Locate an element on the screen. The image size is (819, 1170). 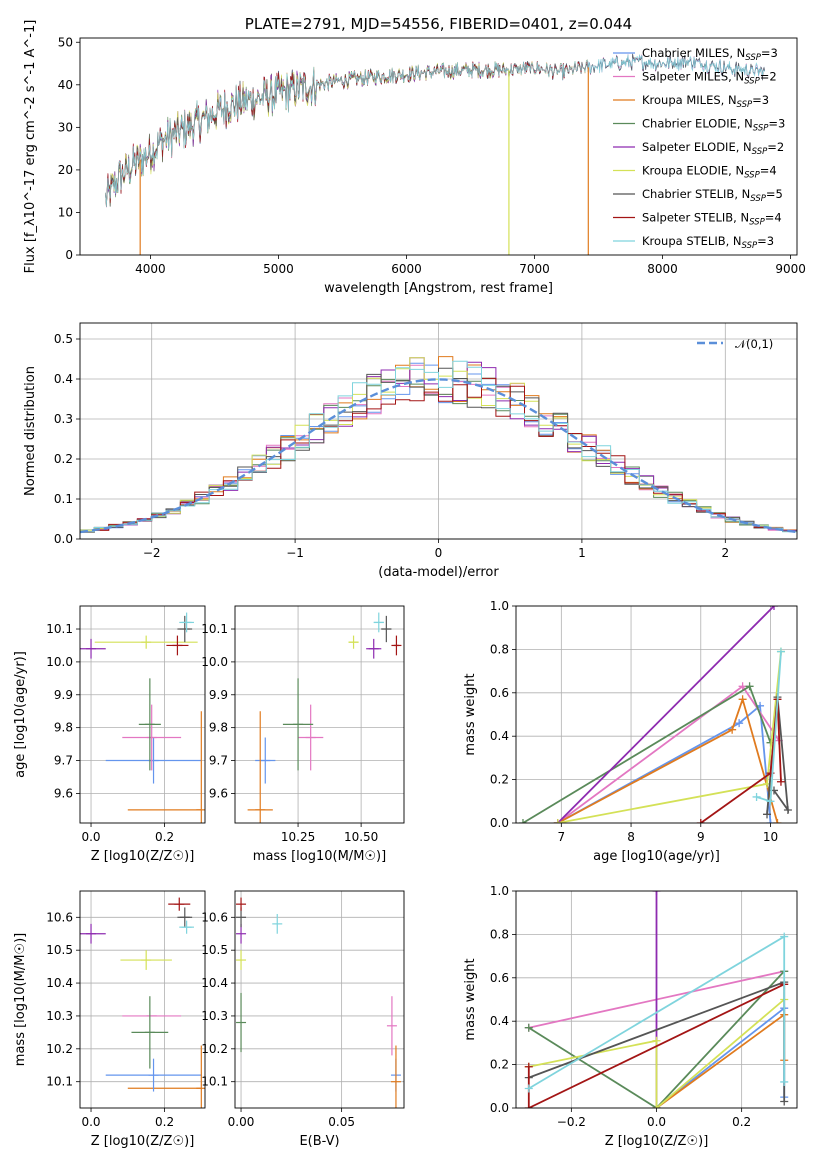
legend-label: Kroupa ELODIE, NSSP=4 is located at coordinates (709, 172).